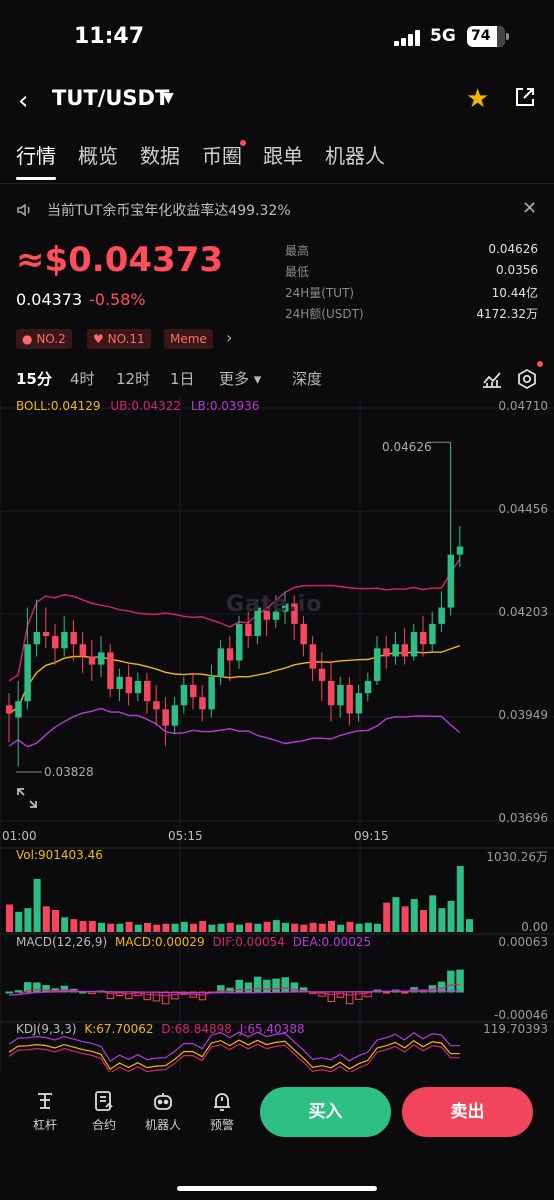  What do you see at coordinates (160, 156) in the screenshot?
I see `tab-data: 数据` at bounding box center [160, 156].